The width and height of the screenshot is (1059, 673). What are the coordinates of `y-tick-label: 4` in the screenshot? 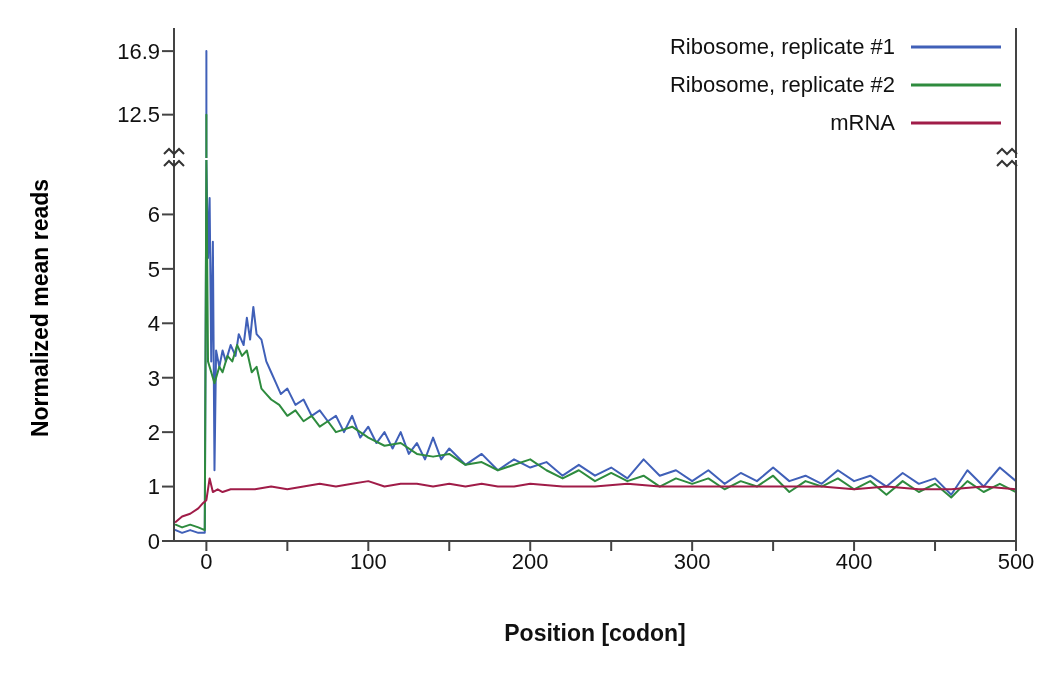 It's located at (153, 324).